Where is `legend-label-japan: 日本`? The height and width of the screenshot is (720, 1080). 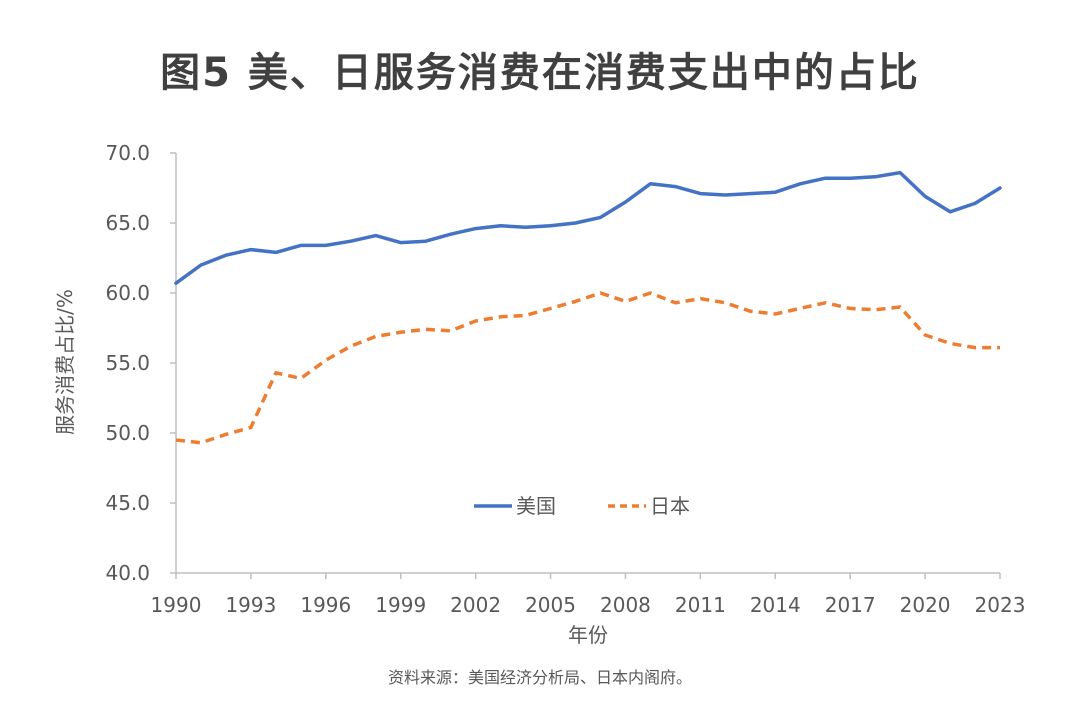
legend-label-japan: 日本 is located at coordinates (670, 506).